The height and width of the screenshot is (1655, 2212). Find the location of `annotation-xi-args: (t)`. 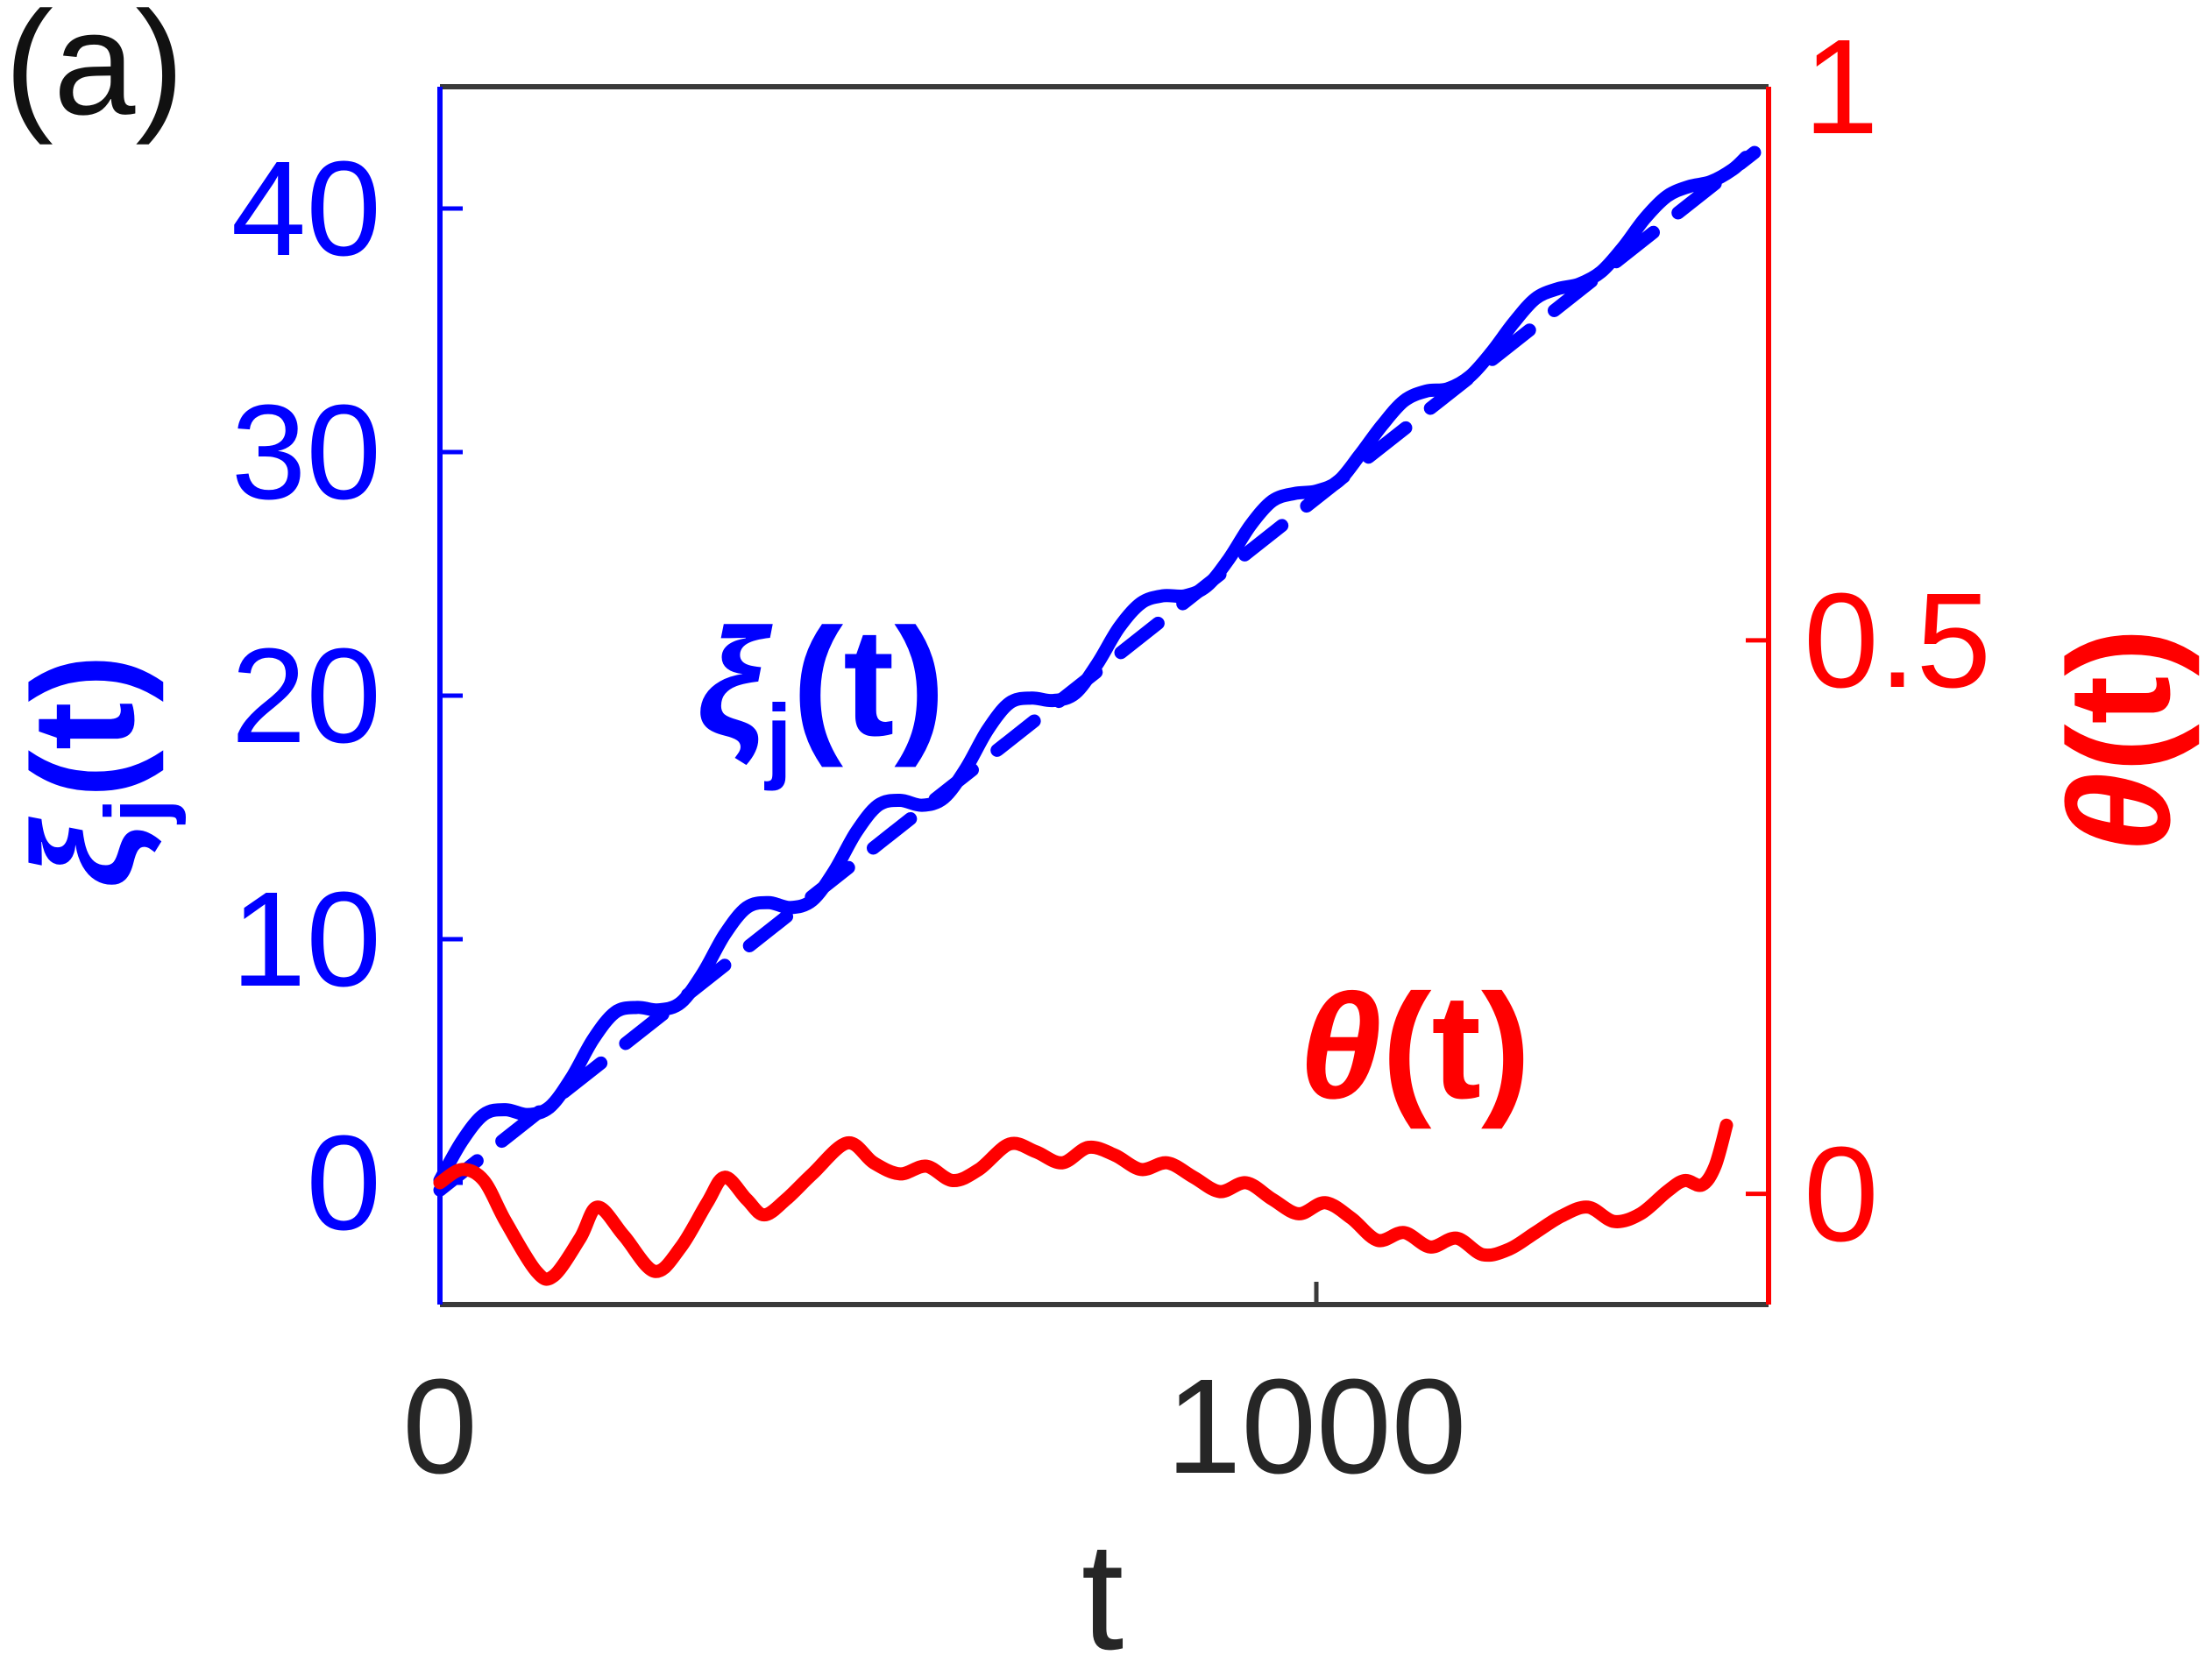

annotation-xi-args: (t) is located at coordinates (868, 683).